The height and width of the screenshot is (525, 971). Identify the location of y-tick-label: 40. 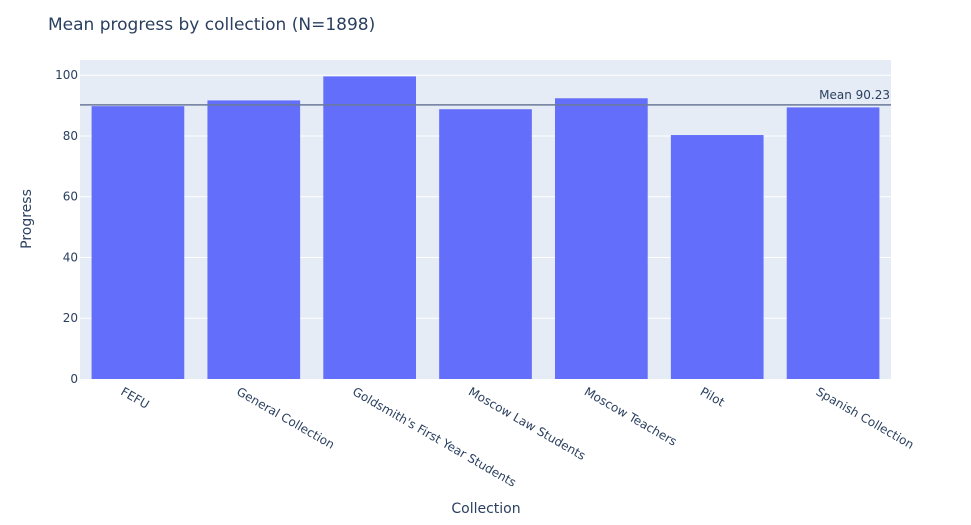
(70, 257).